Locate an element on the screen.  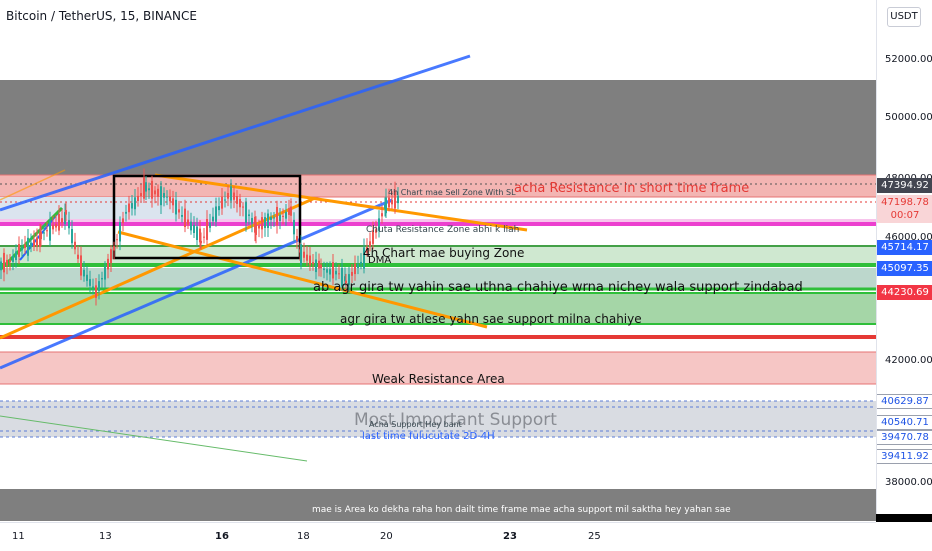
price-tick: 50000.00 is located at coordinates (908, 117).